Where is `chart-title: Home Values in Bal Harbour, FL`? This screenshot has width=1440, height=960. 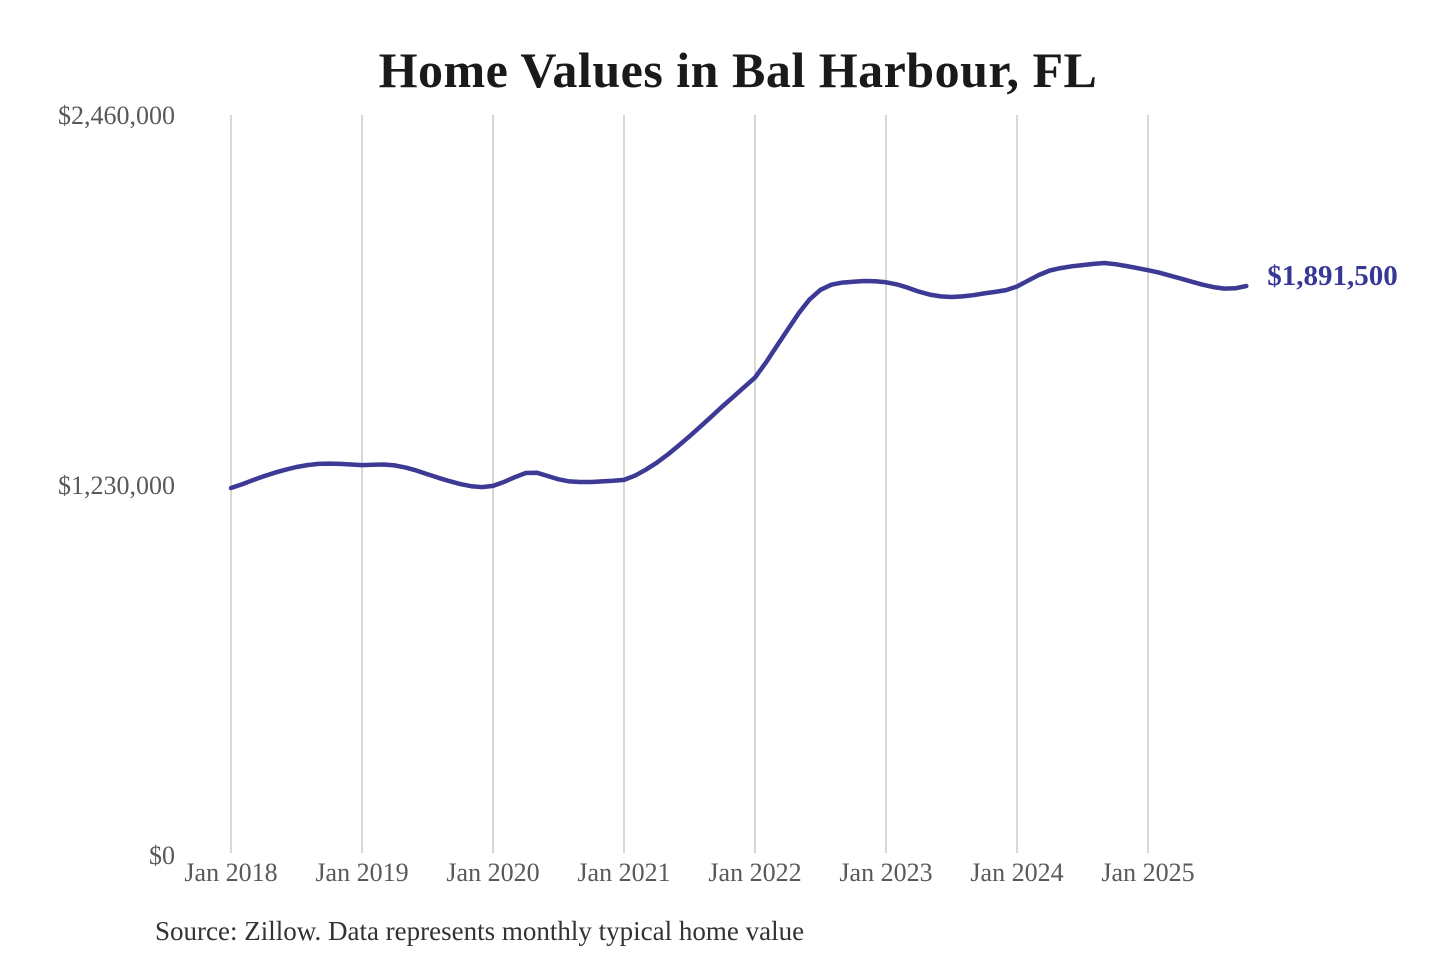 chart-title: Home Values in Bal Harbour, FL is located at coordinates (738, 70).